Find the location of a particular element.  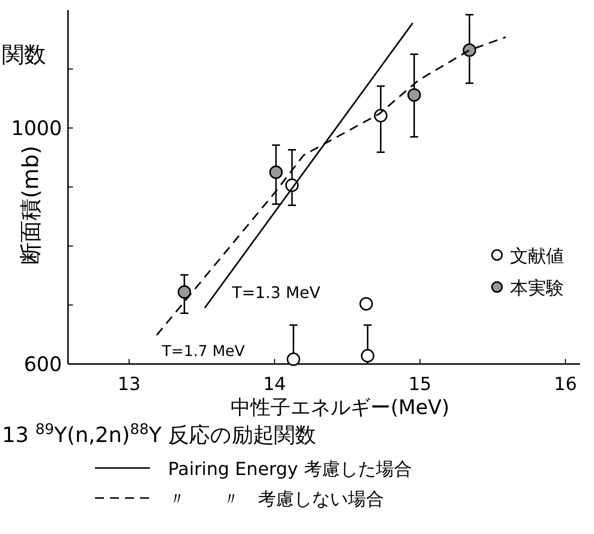

text: 13 $^{89}$Y(n,2n)$^{88}$Y 反応の励起関数 is located at coordinates (159, 433).